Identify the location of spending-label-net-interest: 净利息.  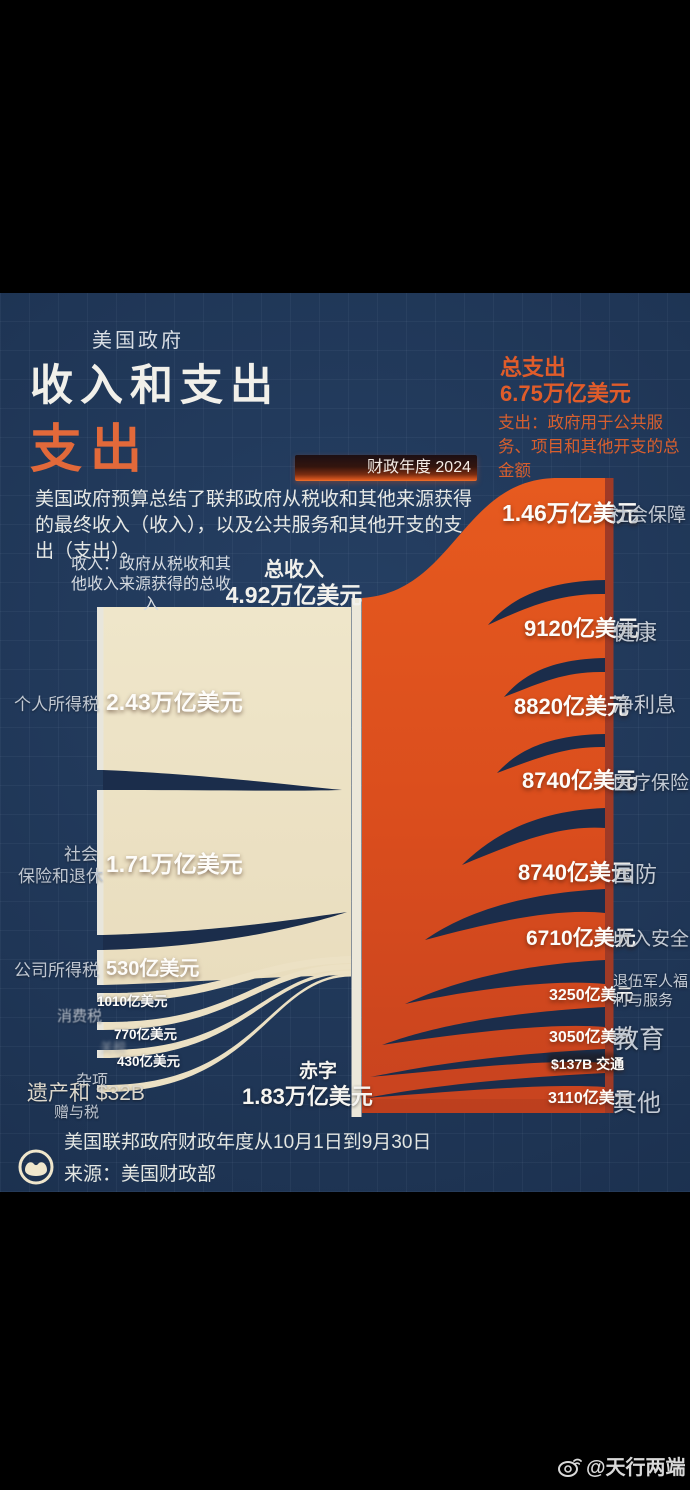
(644, 705).